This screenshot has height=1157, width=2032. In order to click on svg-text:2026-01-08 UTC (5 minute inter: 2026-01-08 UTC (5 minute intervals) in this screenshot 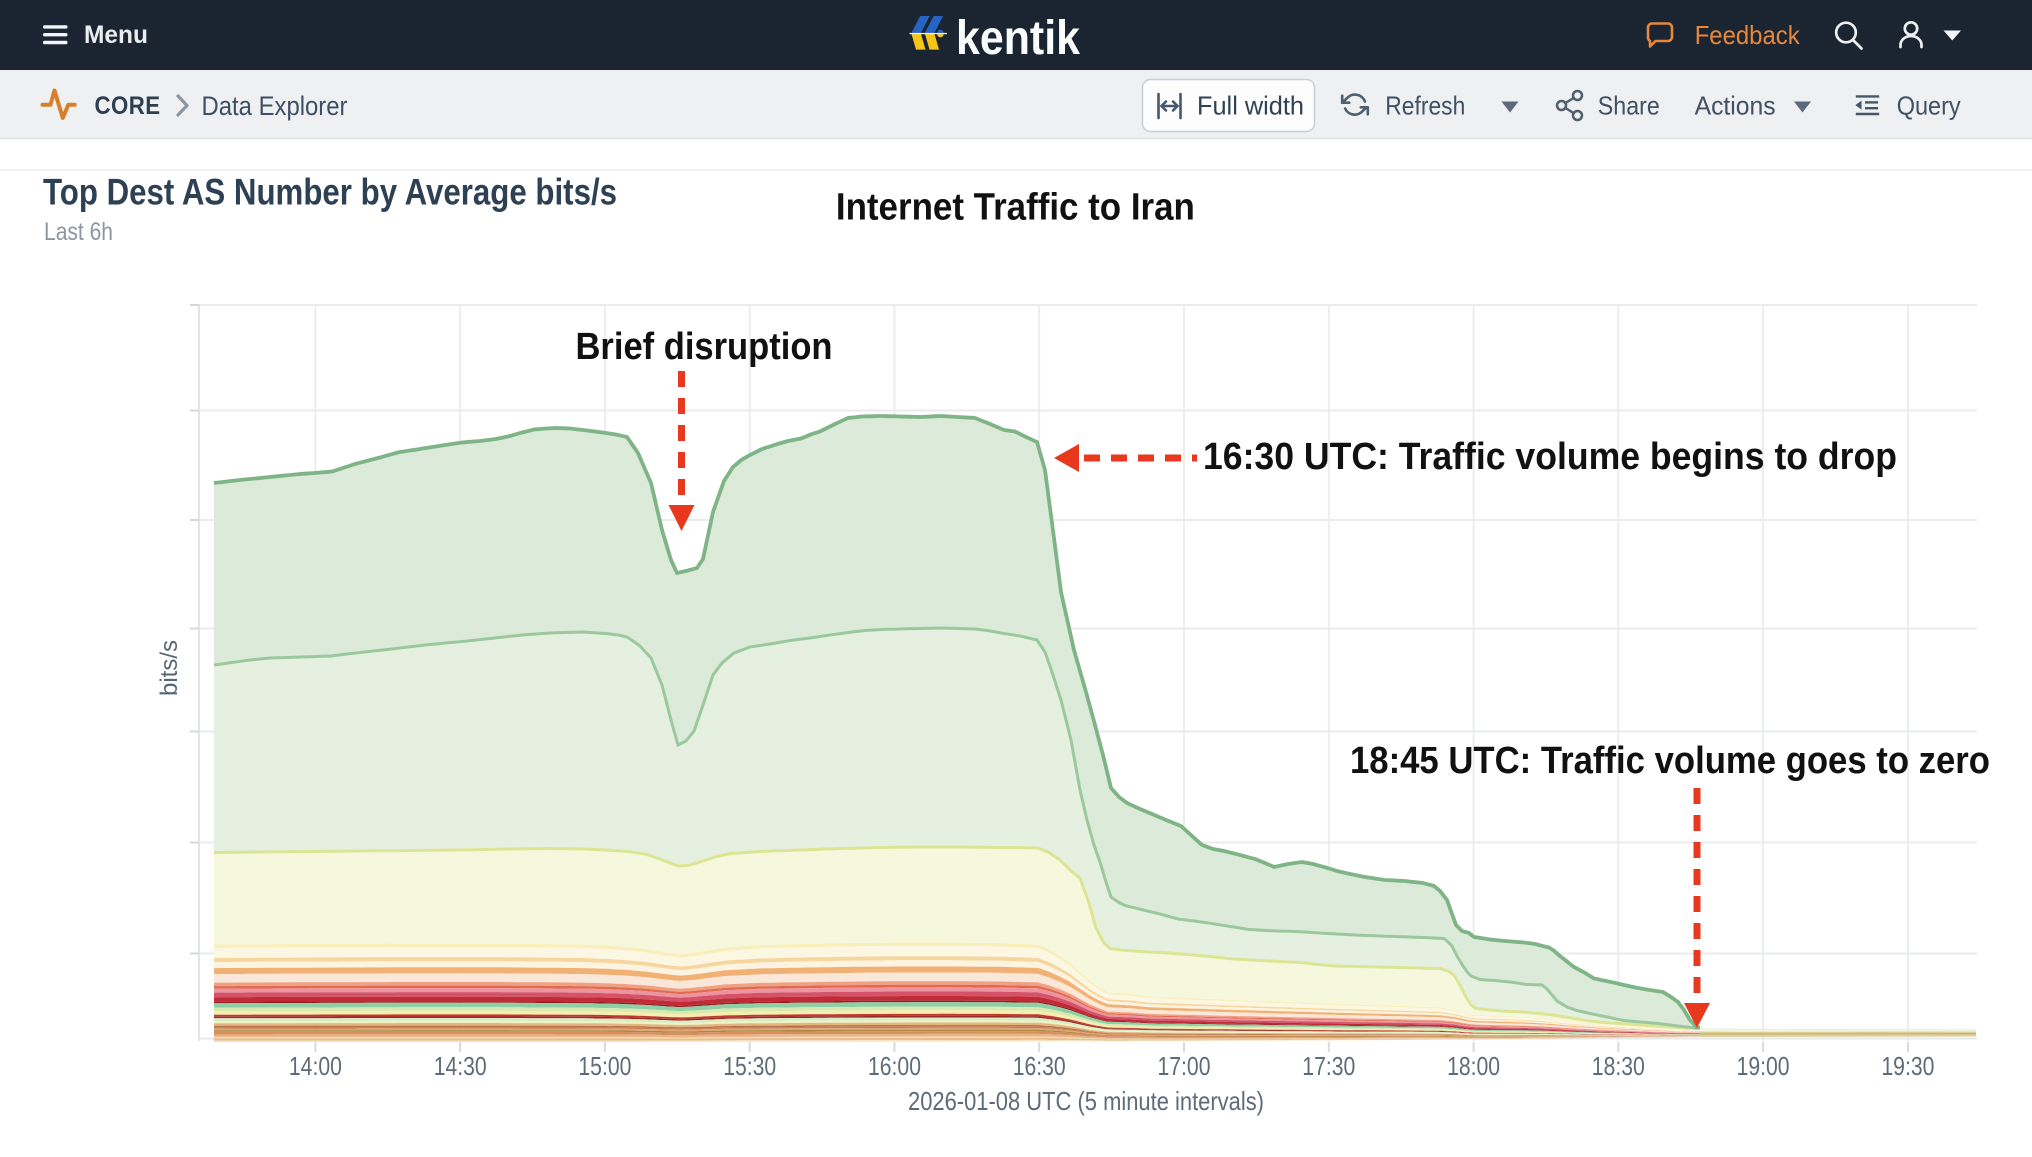, I will do `click(1086, 1101)`.